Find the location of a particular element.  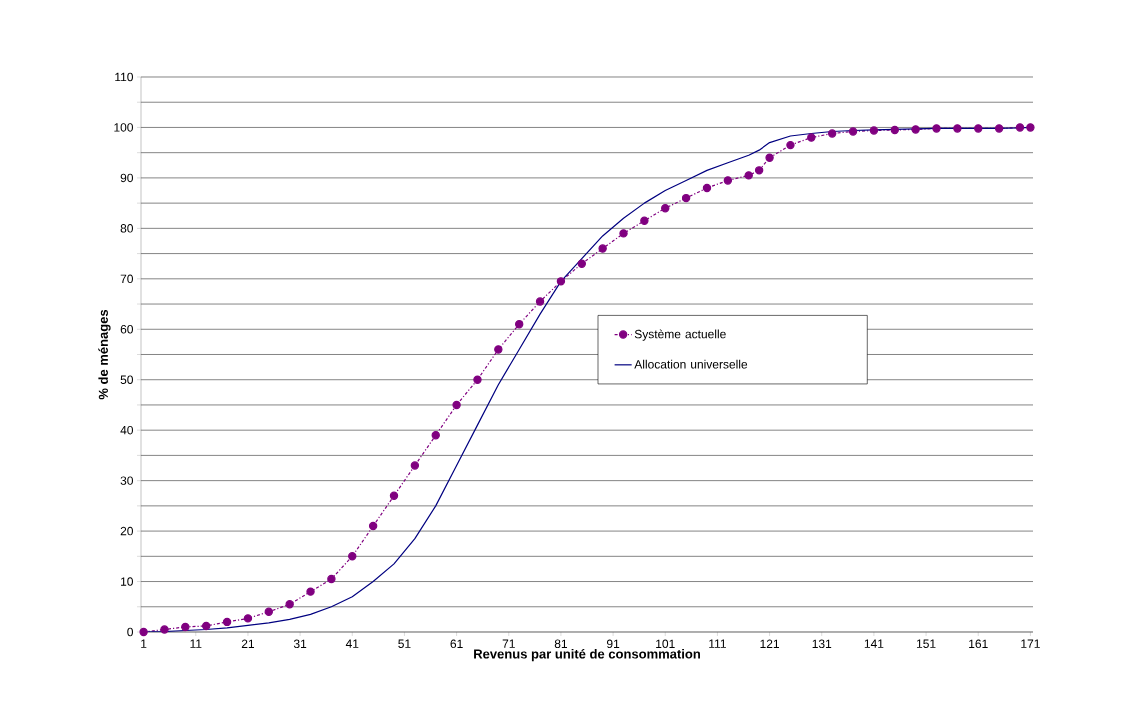

x-tick-label: 11 is located at coordinates (196, 643).